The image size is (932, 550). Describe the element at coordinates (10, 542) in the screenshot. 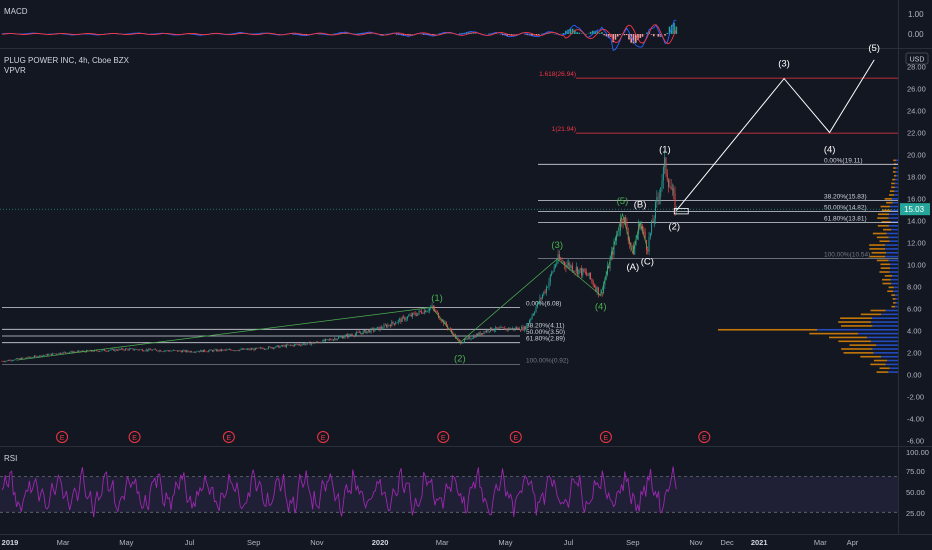

I see `time-tick: 2019` at that location.